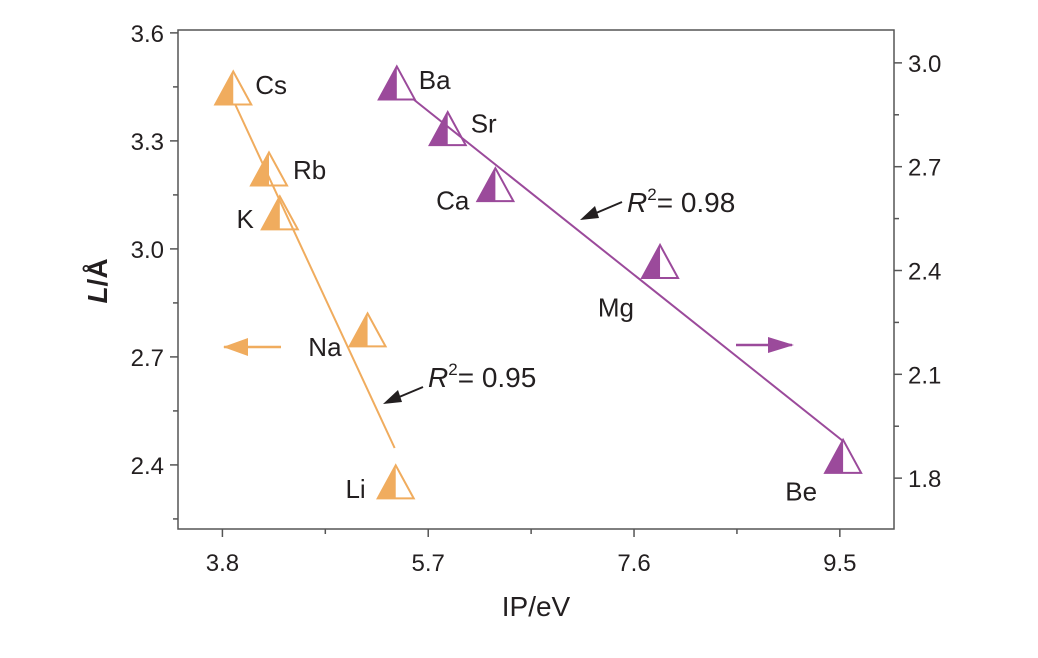 The width and height of the screenshot is (1038, 658). Describe the element at coordinates (924, 272) in the screenshot. I see `y-right-tick-label: 2.4` at that location.